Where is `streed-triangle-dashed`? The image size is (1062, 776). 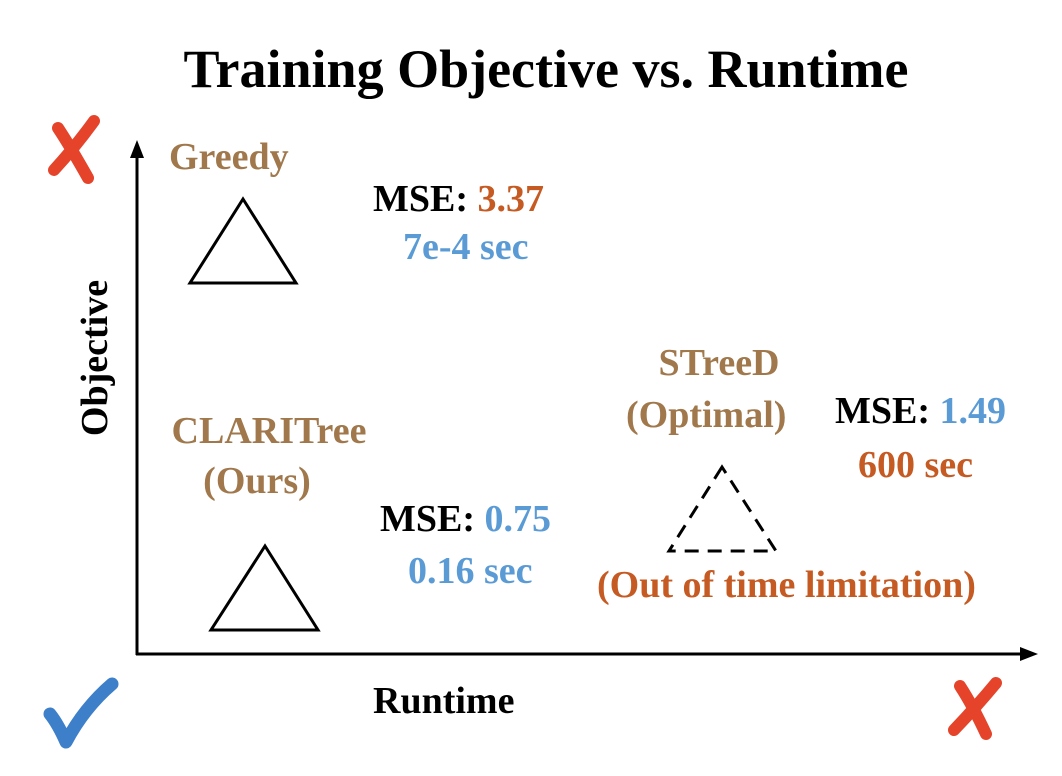
streed-triangle-dashed is located at coordinates (722, 508).